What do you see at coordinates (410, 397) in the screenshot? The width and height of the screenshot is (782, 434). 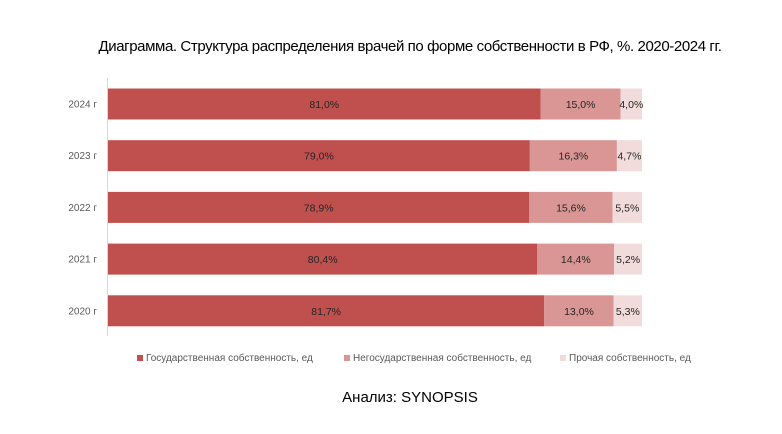 I see `analysis-credit: Анализ: SYNOPSIS` at bounding box center [410, 397].